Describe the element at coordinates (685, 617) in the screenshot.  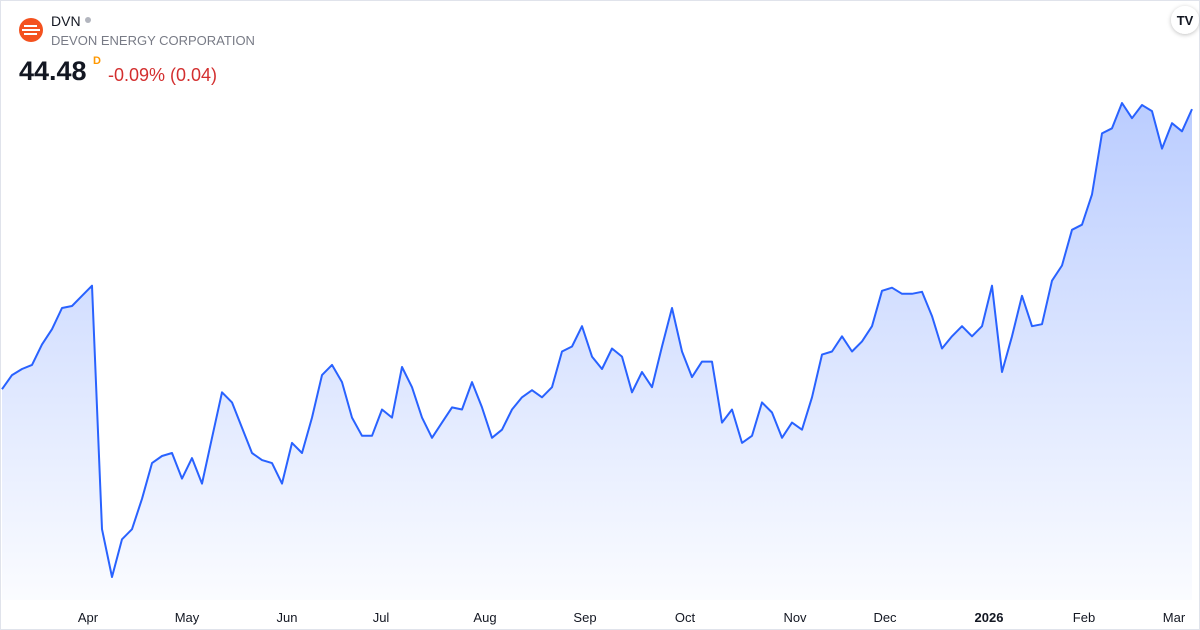
I see `x-tick-label: Oct` at that location.